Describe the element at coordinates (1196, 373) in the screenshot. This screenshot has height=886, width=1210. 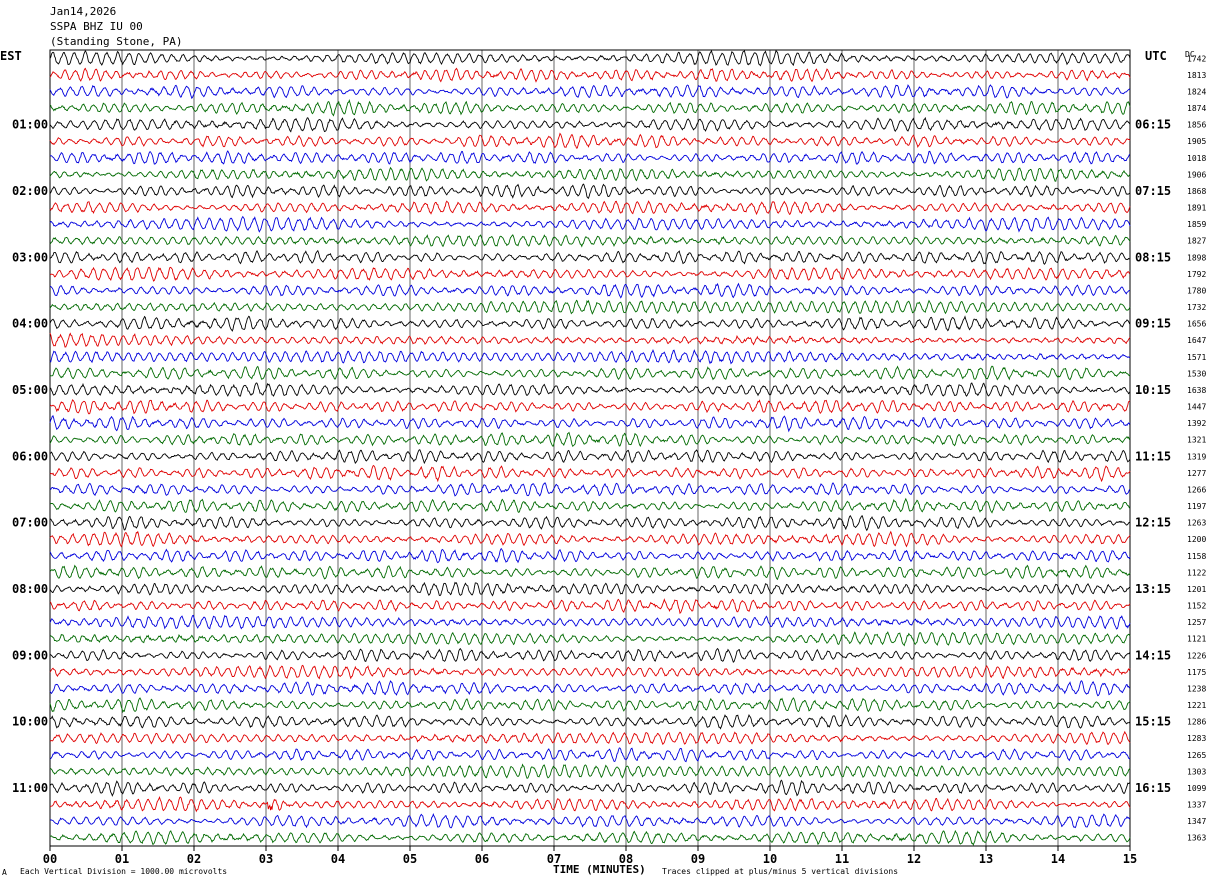
I see `dc-offset-label: 1530` at that location.